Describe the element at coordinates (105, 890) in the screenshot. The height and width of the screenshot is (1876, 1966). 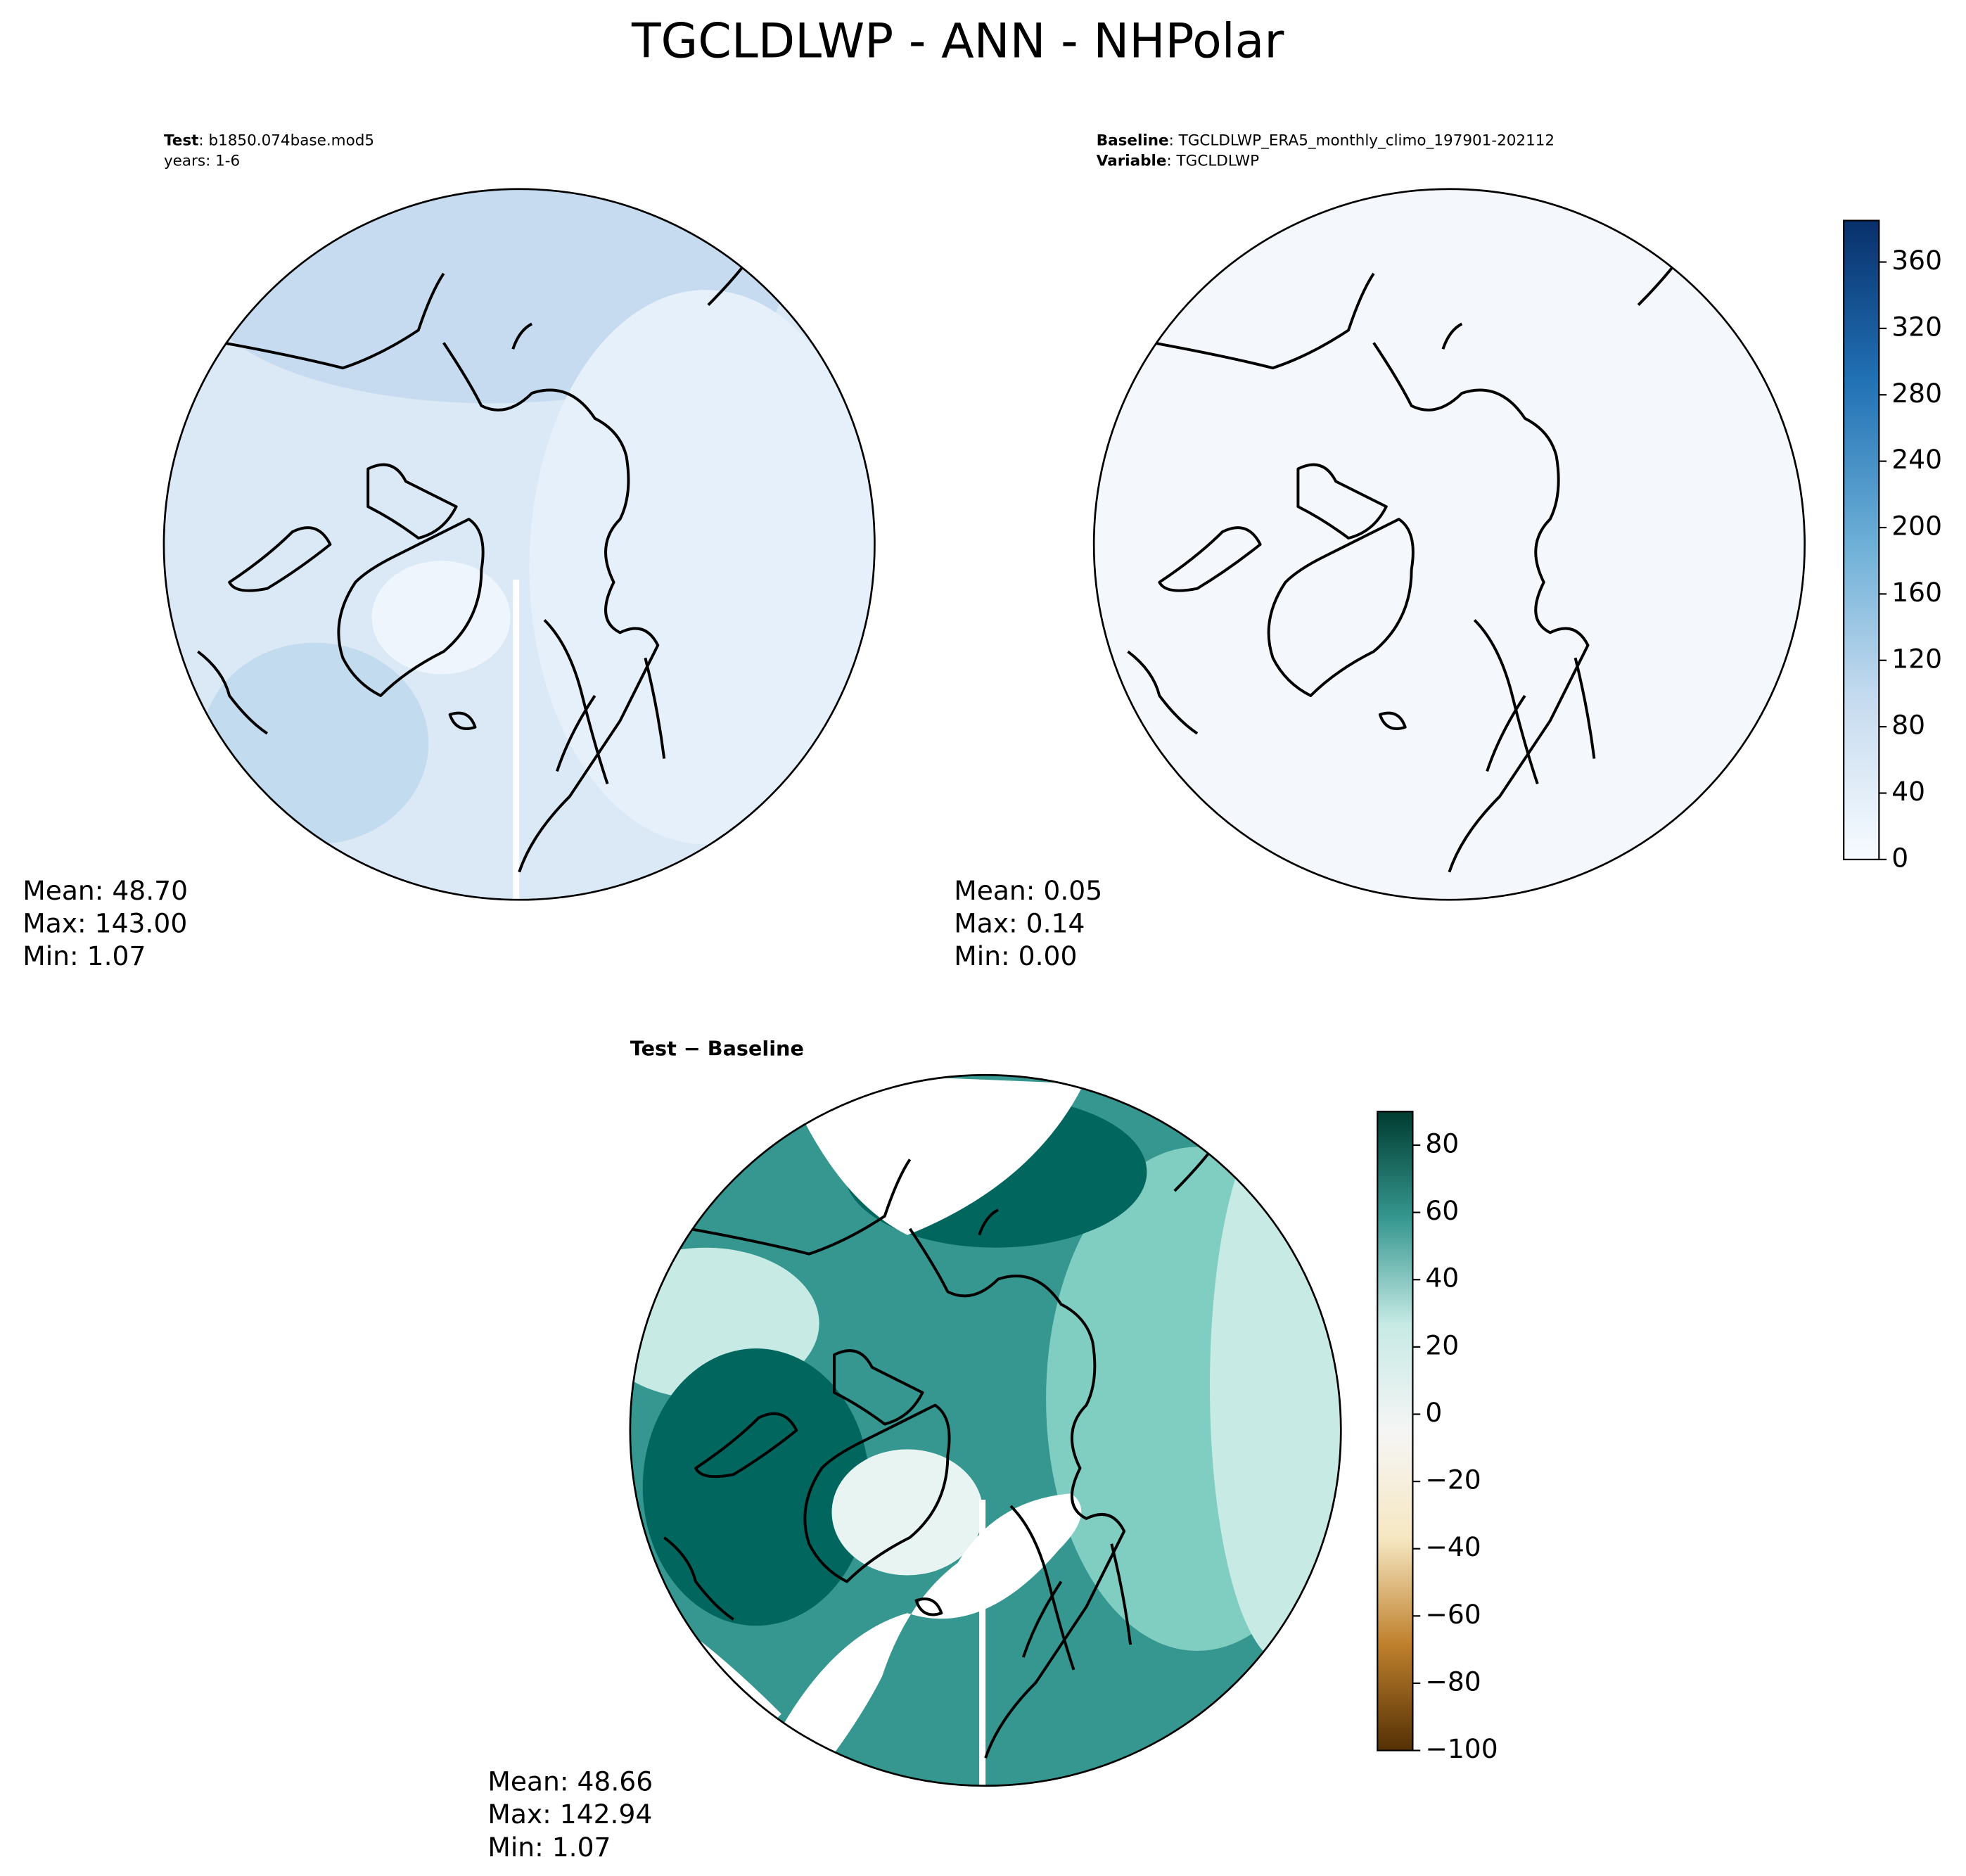
I see `stat-line: Mean: 48.70` at that location.